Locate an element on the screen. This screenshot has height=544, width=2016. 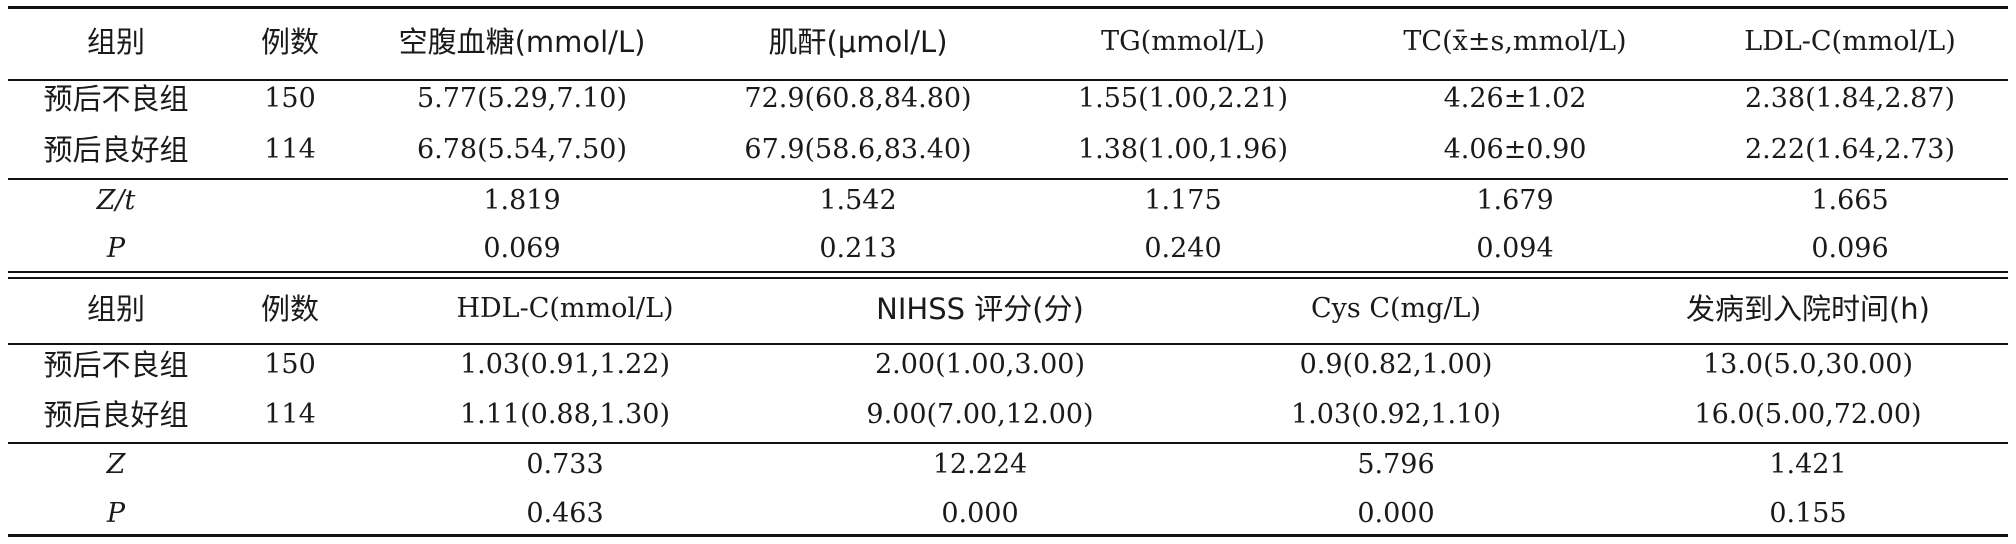
tg-value: 1.38(1.00,1.96) is located at coordinates (1183, 149).